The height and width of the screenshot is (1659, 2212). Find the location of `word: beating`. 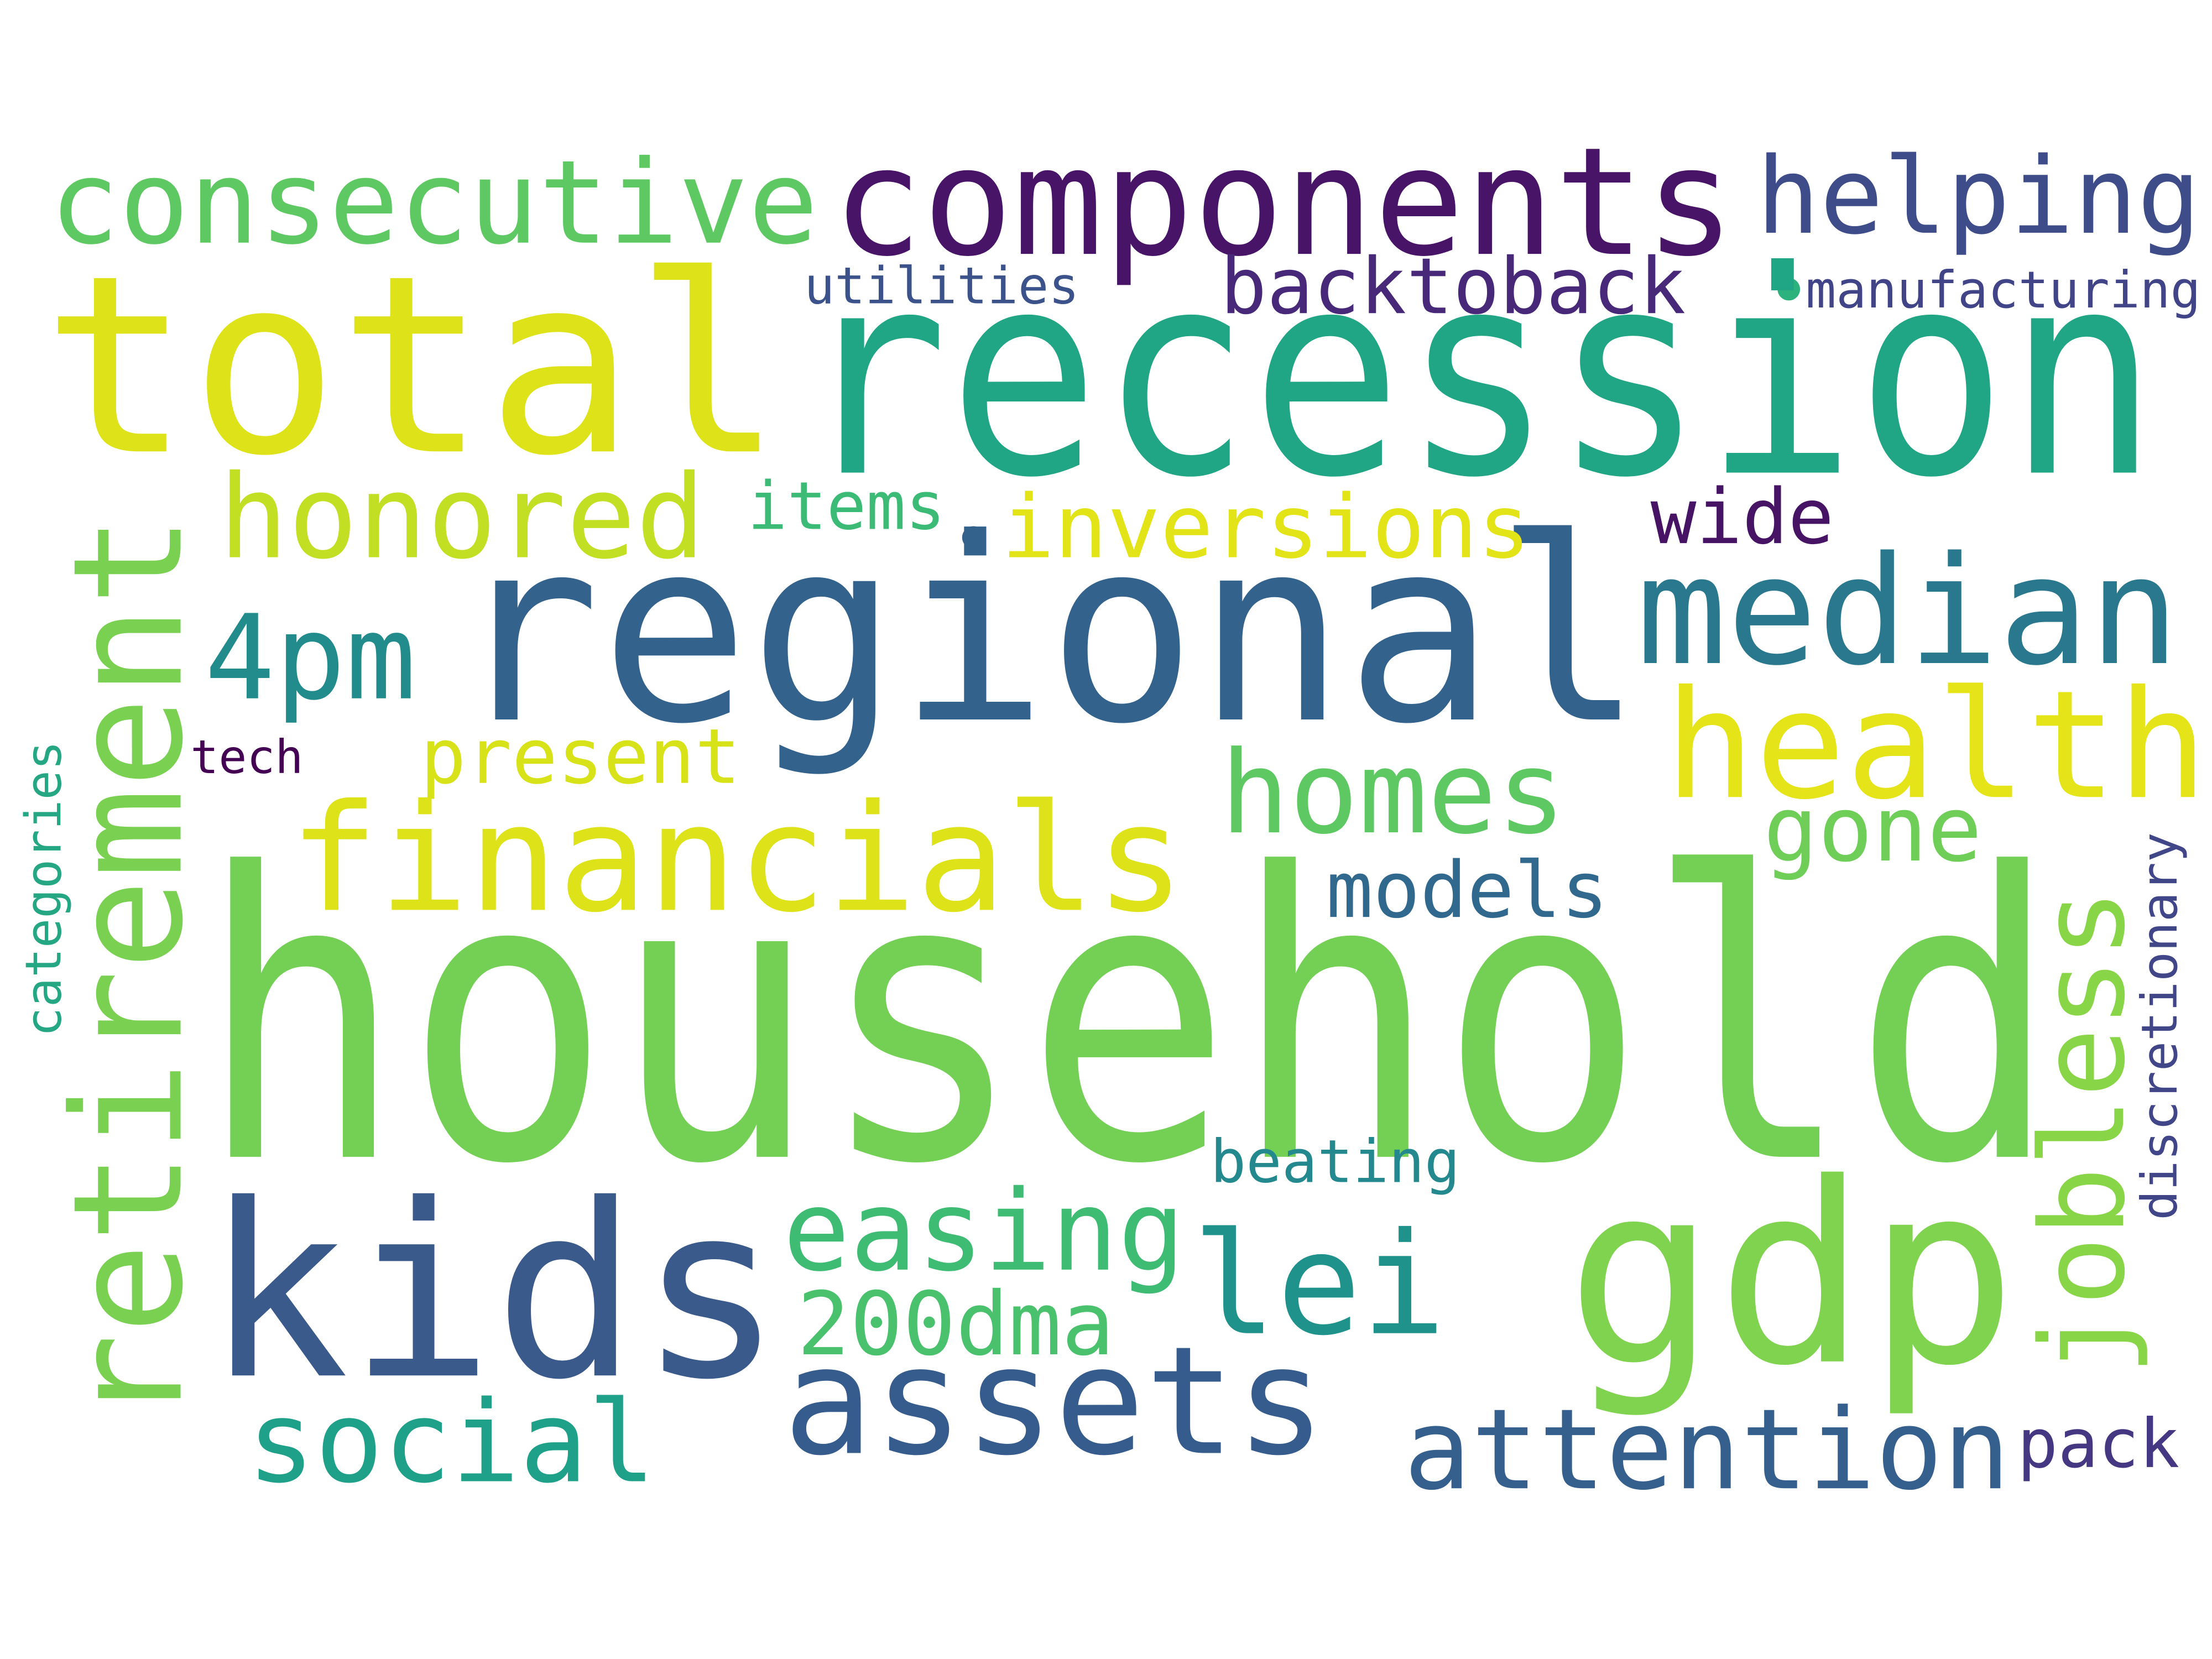

word: beating is located at coordinates (1335, 1163).